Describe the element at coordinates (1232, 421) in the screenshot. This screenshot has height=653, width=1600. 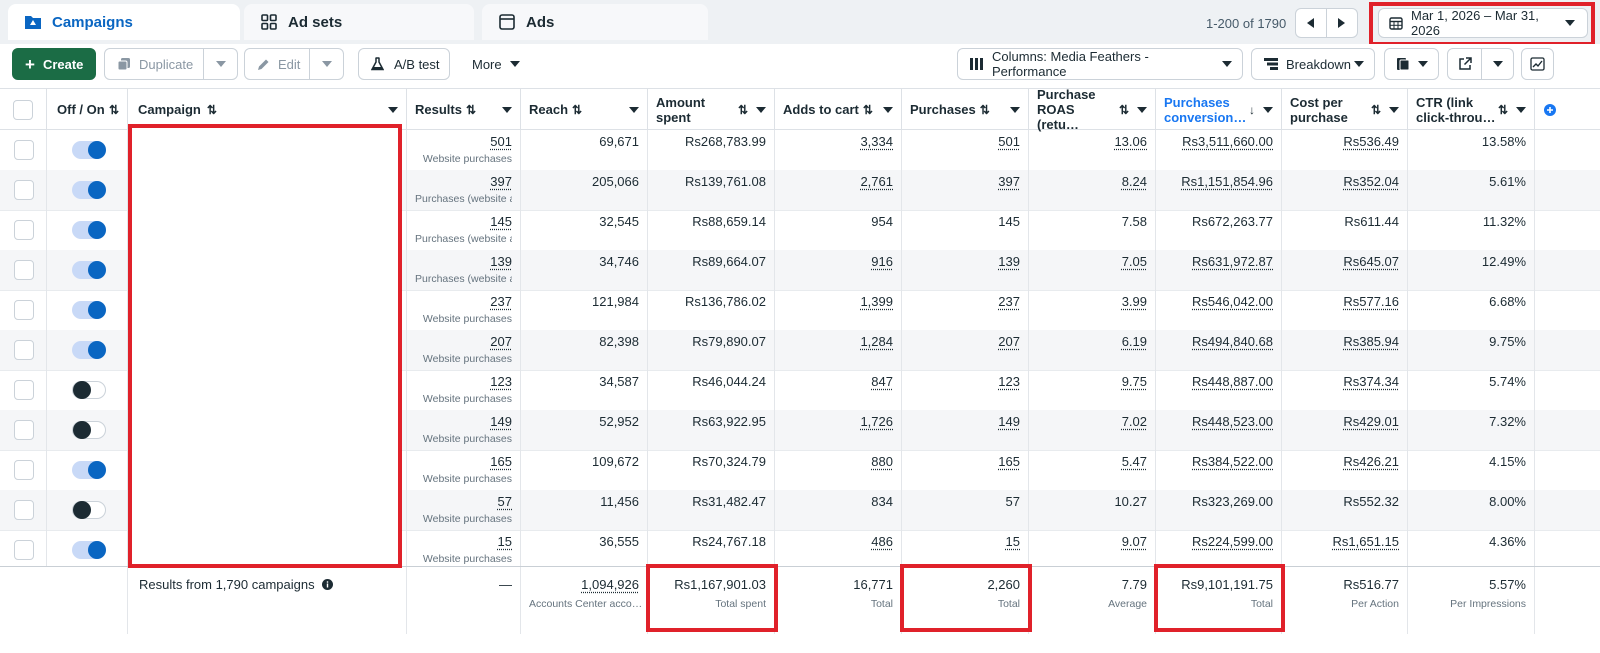
I see `value-value: Rs448,523.00` at that location.